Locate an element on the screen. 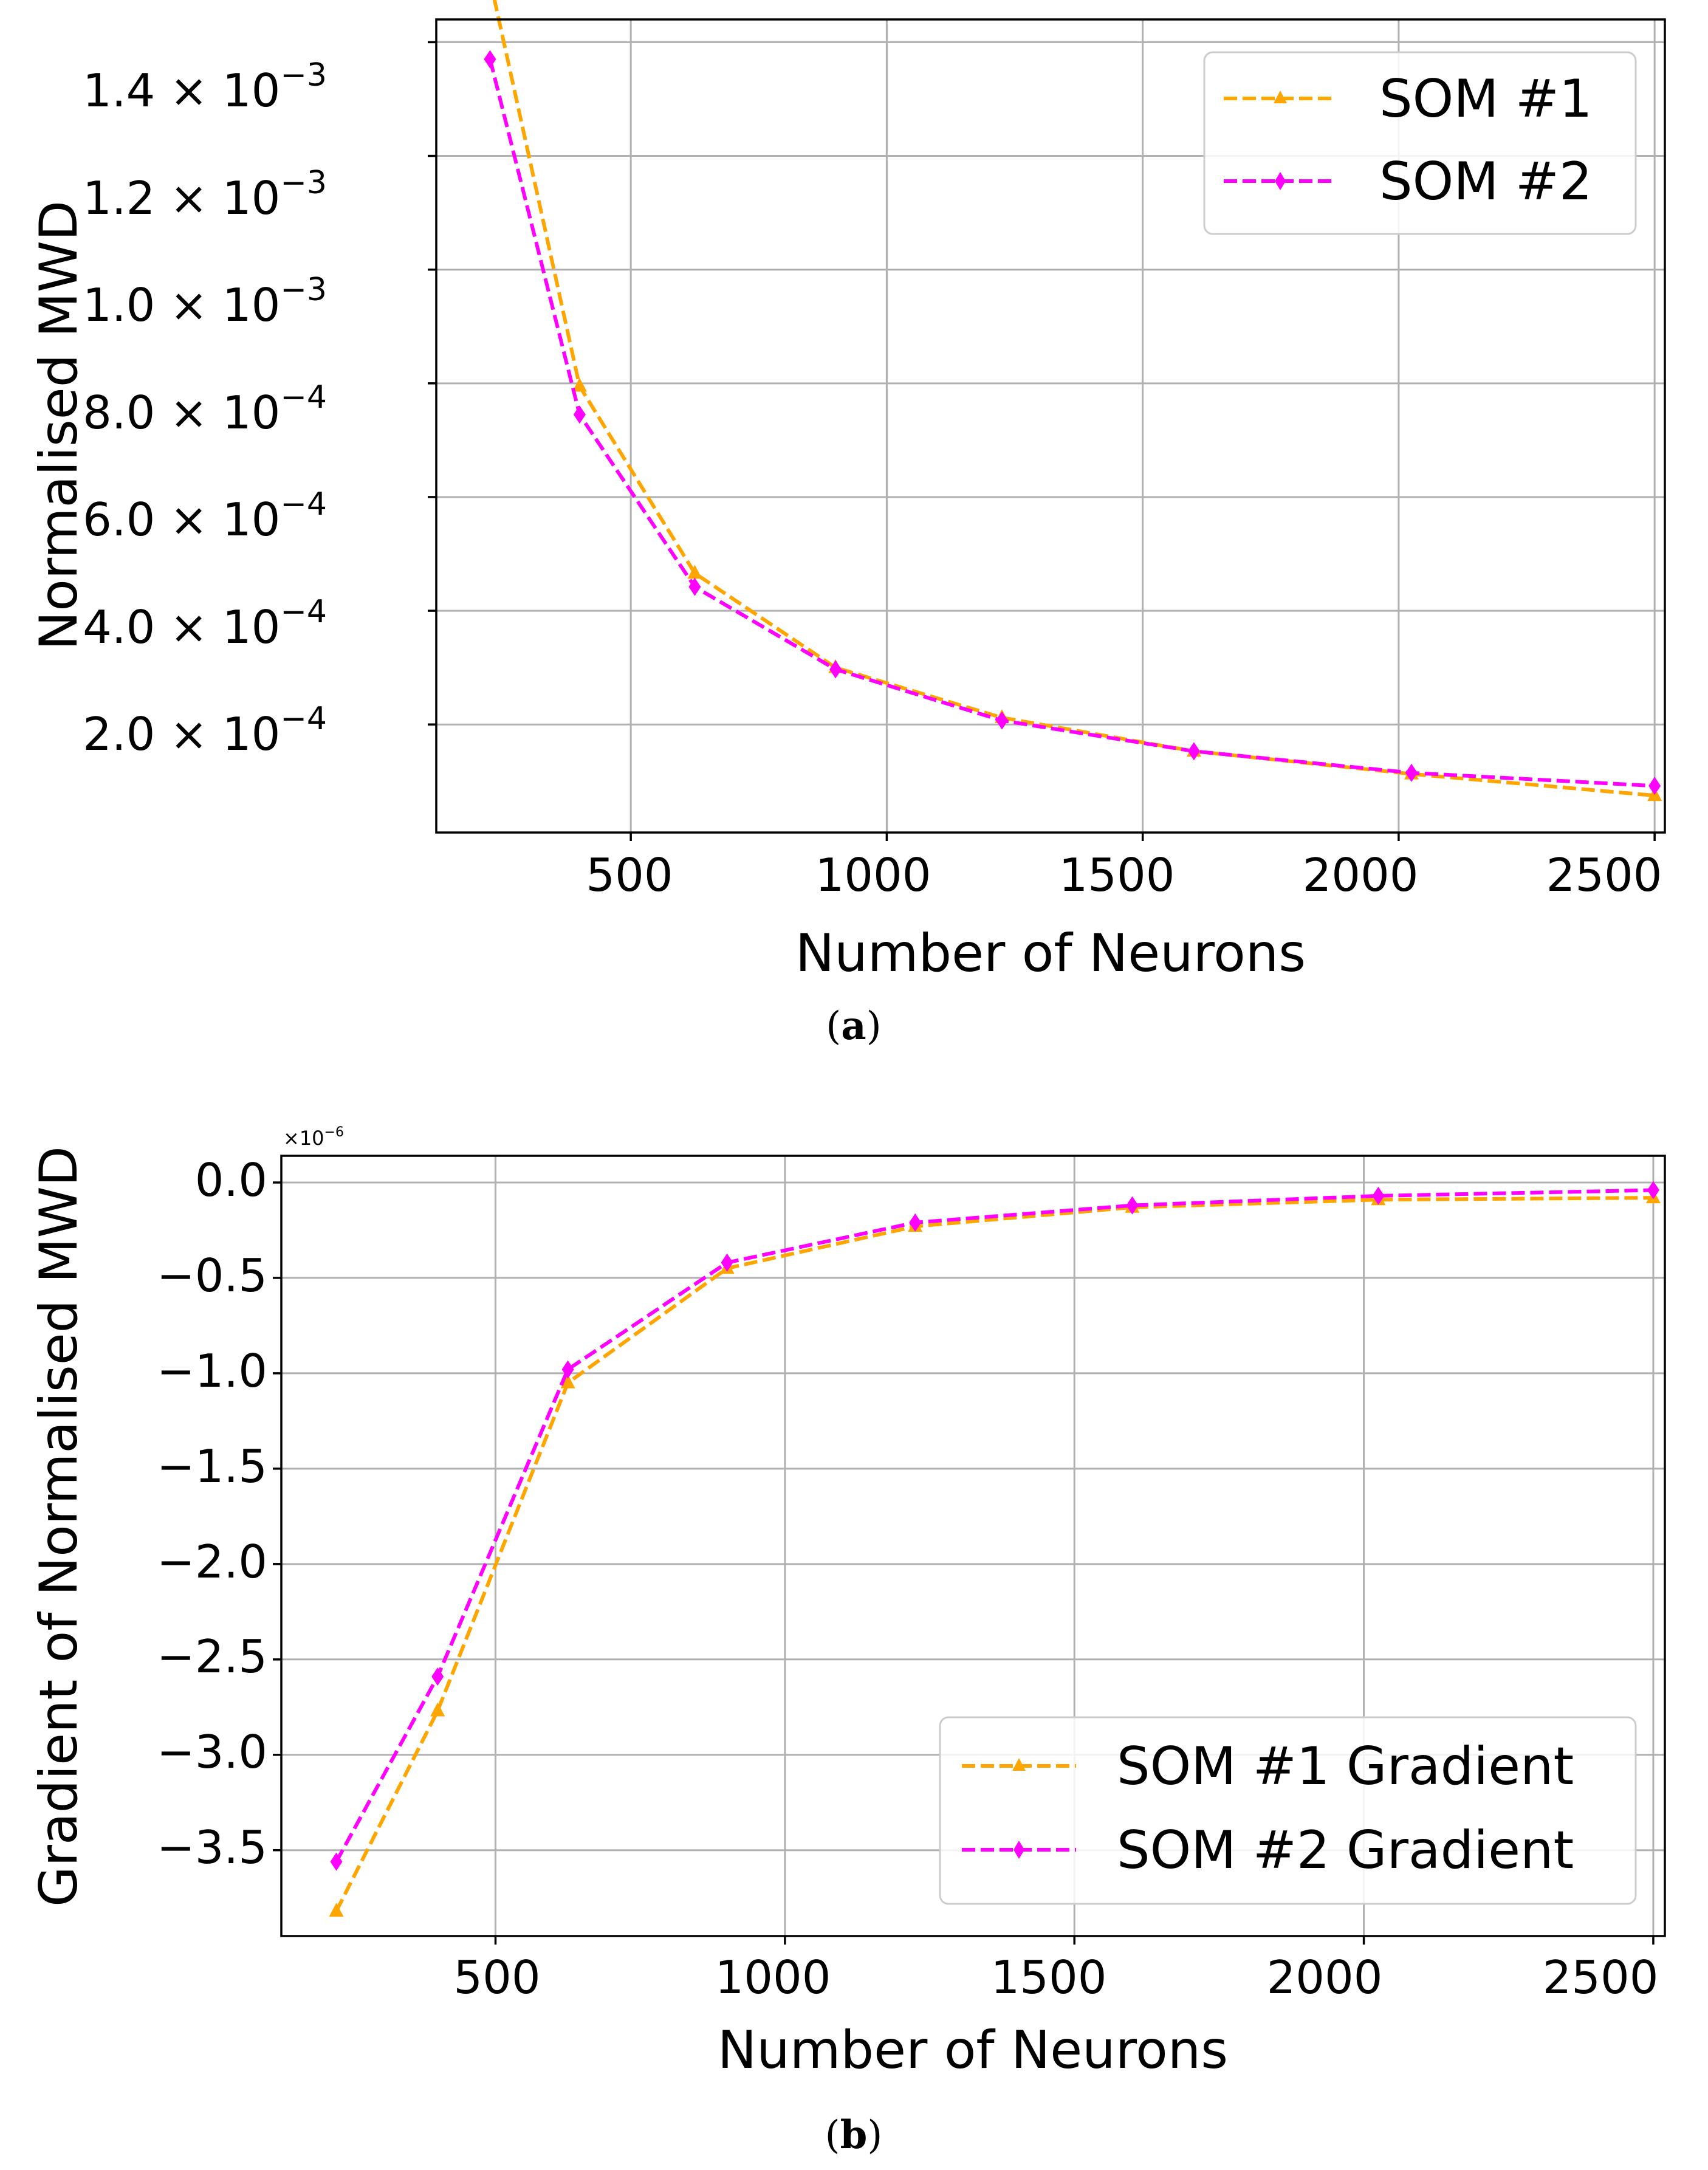  panel-a-ytick-label: 1.0 × 10⁻³ is located at coordinates (205, 302).